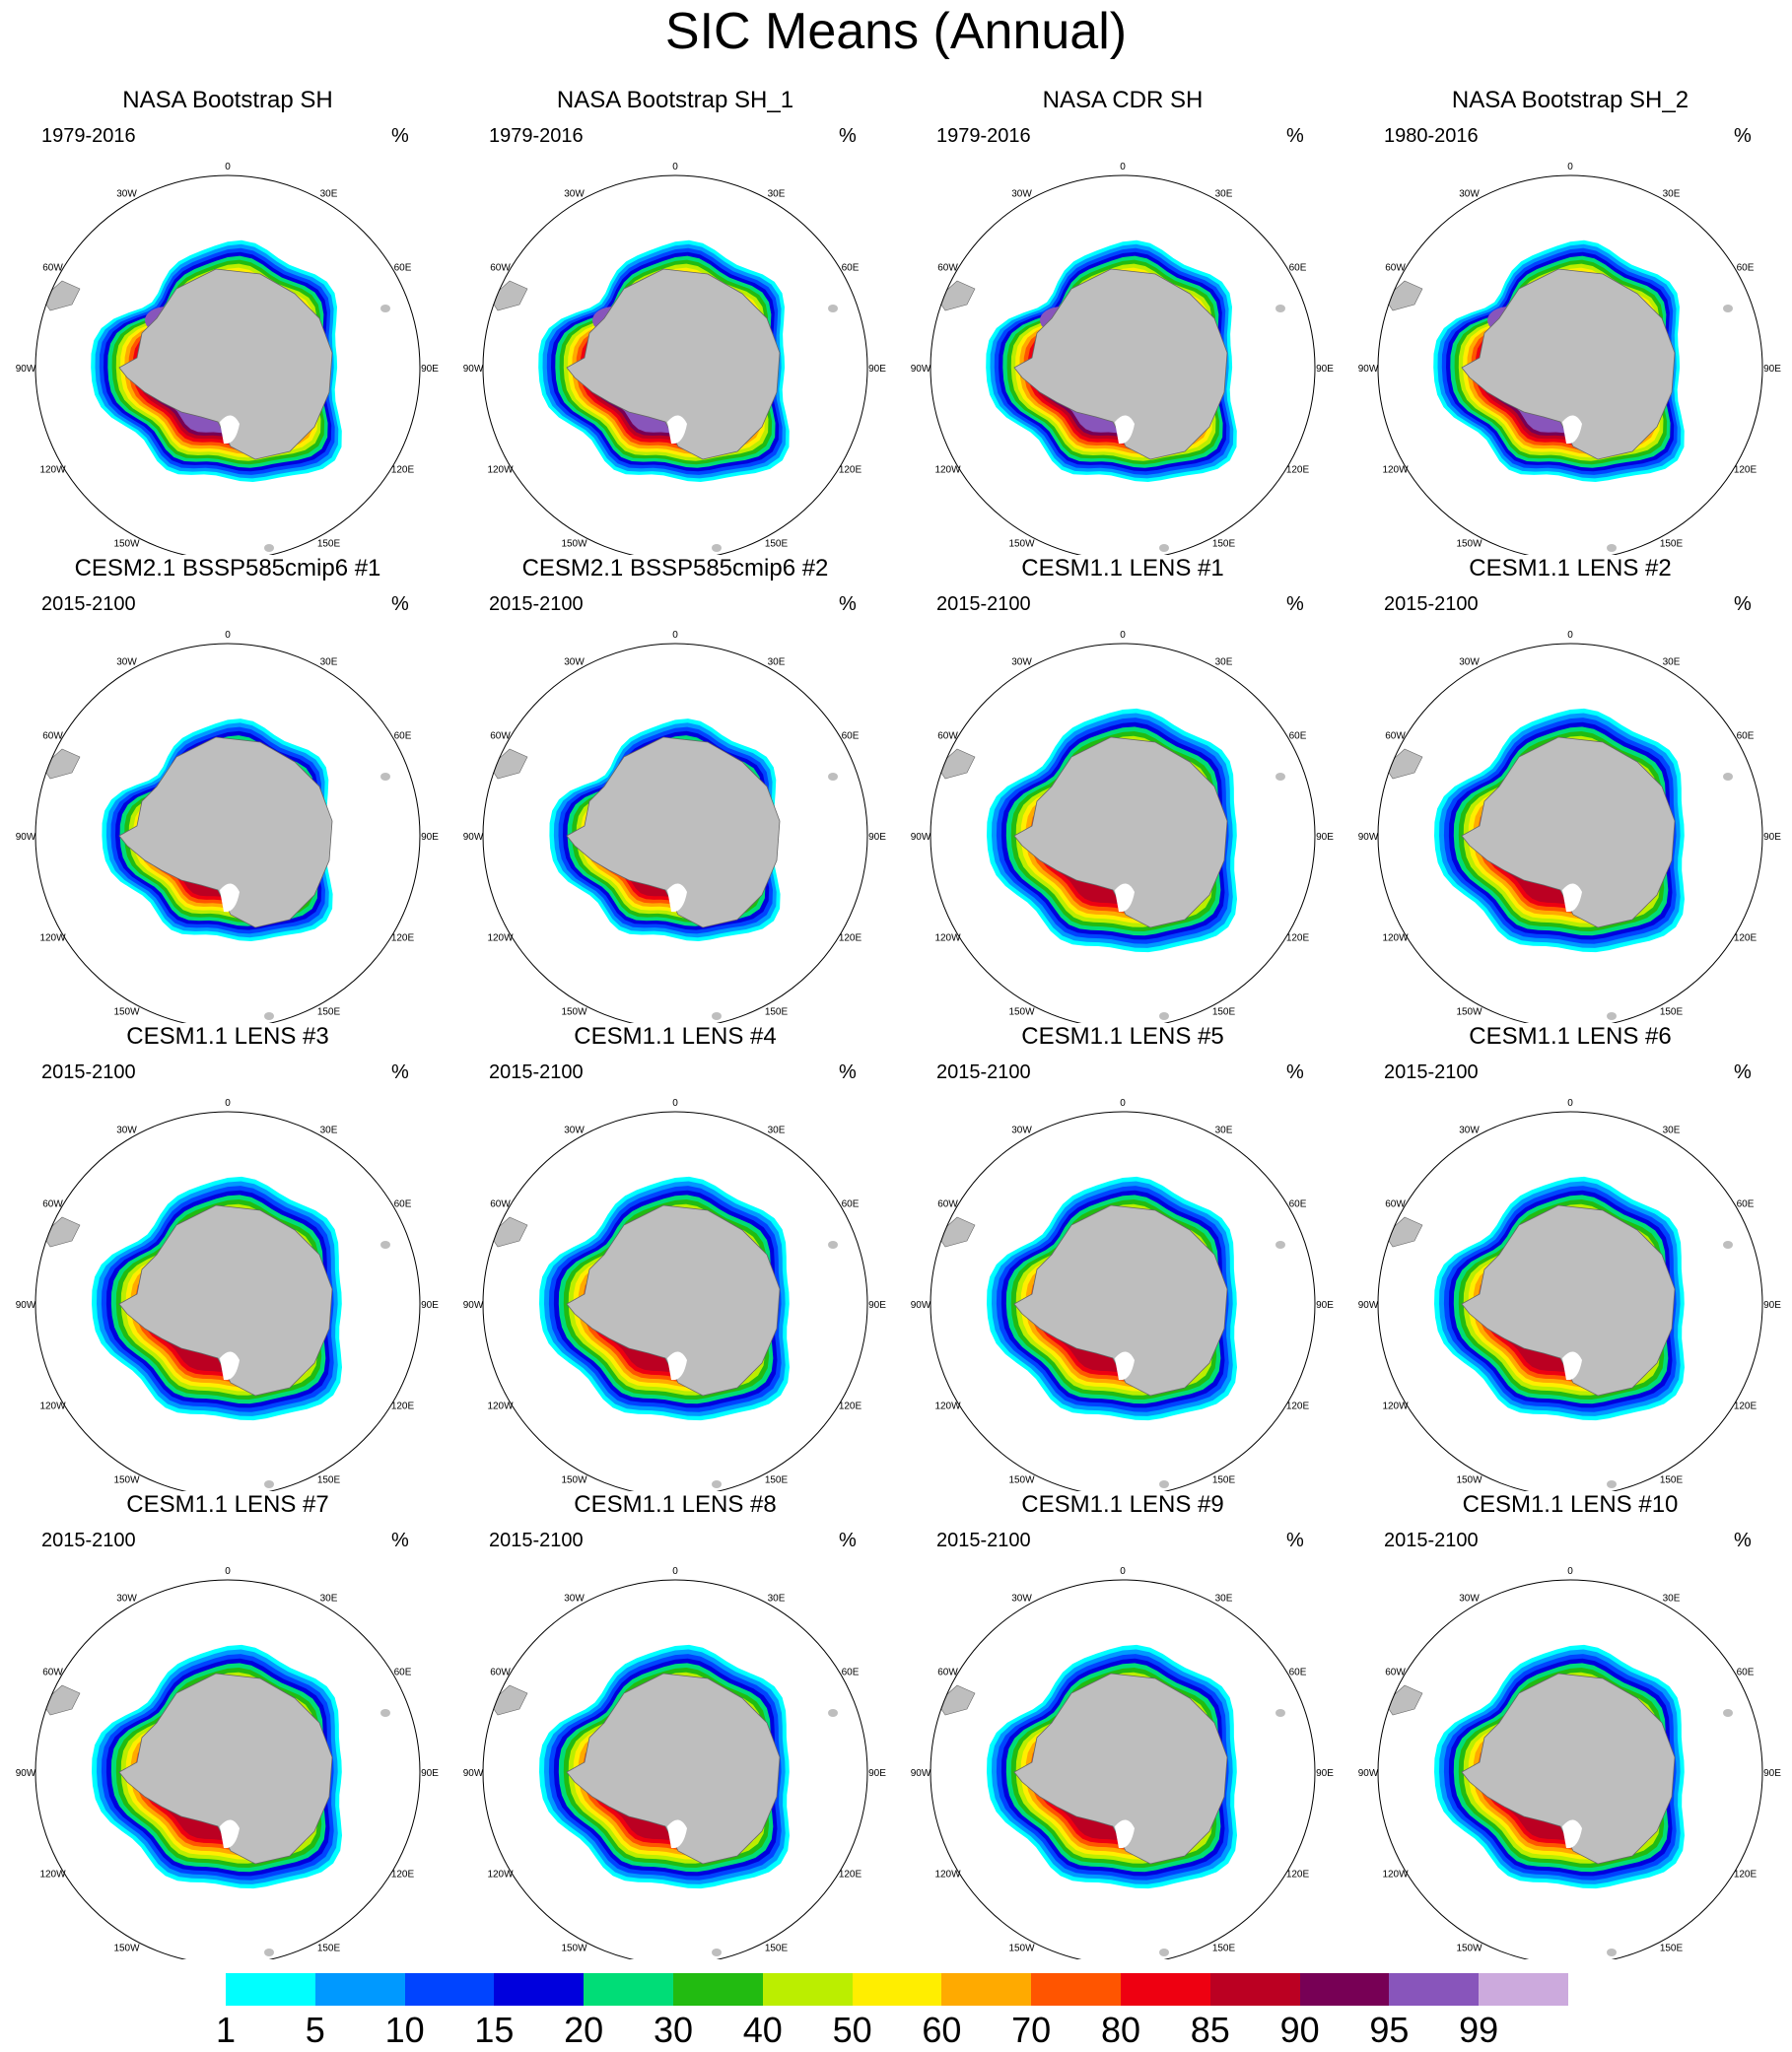 The image size is (1792, 2052). I want to click on colorbar-tick-label: 20, so click(584, 2030).